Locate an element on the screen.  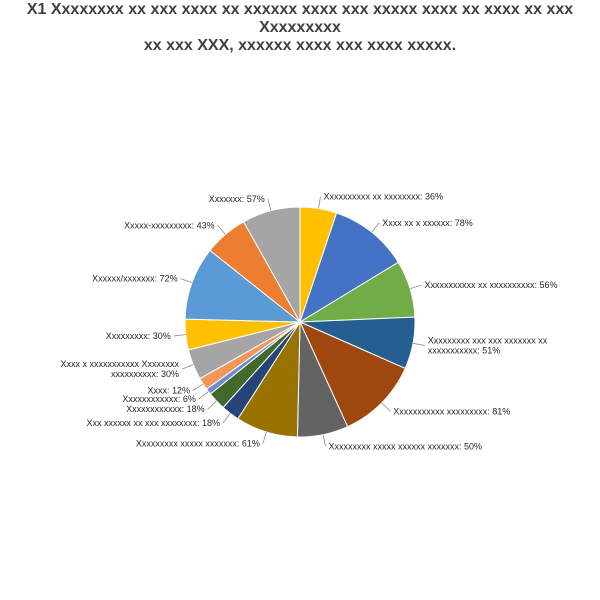
slice-label: Xxxx: 12% is located at coordinates (168, 390).